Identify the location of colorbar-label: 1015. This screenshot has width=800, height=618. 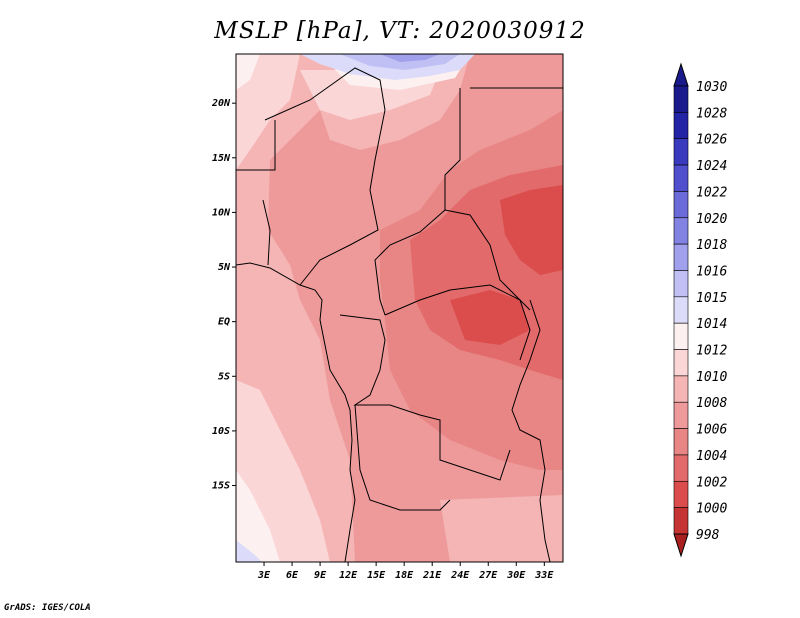
(711, 298).